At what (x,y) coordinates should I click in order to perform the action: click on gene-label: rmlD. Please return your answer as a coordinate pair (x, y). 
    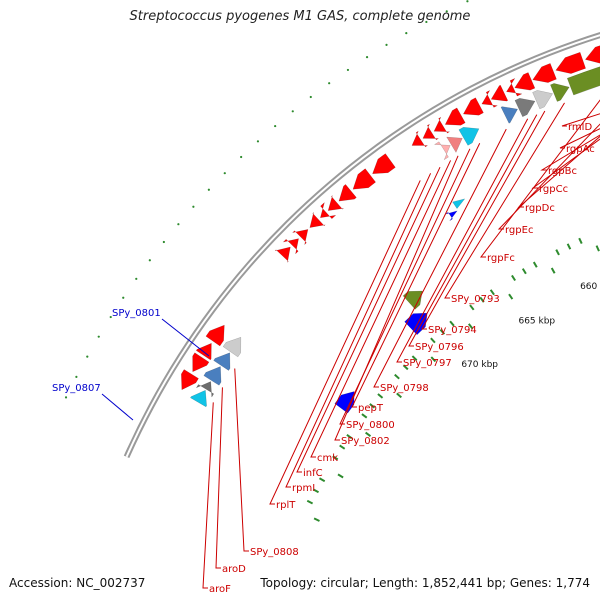
    Looking at the image, I should click on (580, 127).